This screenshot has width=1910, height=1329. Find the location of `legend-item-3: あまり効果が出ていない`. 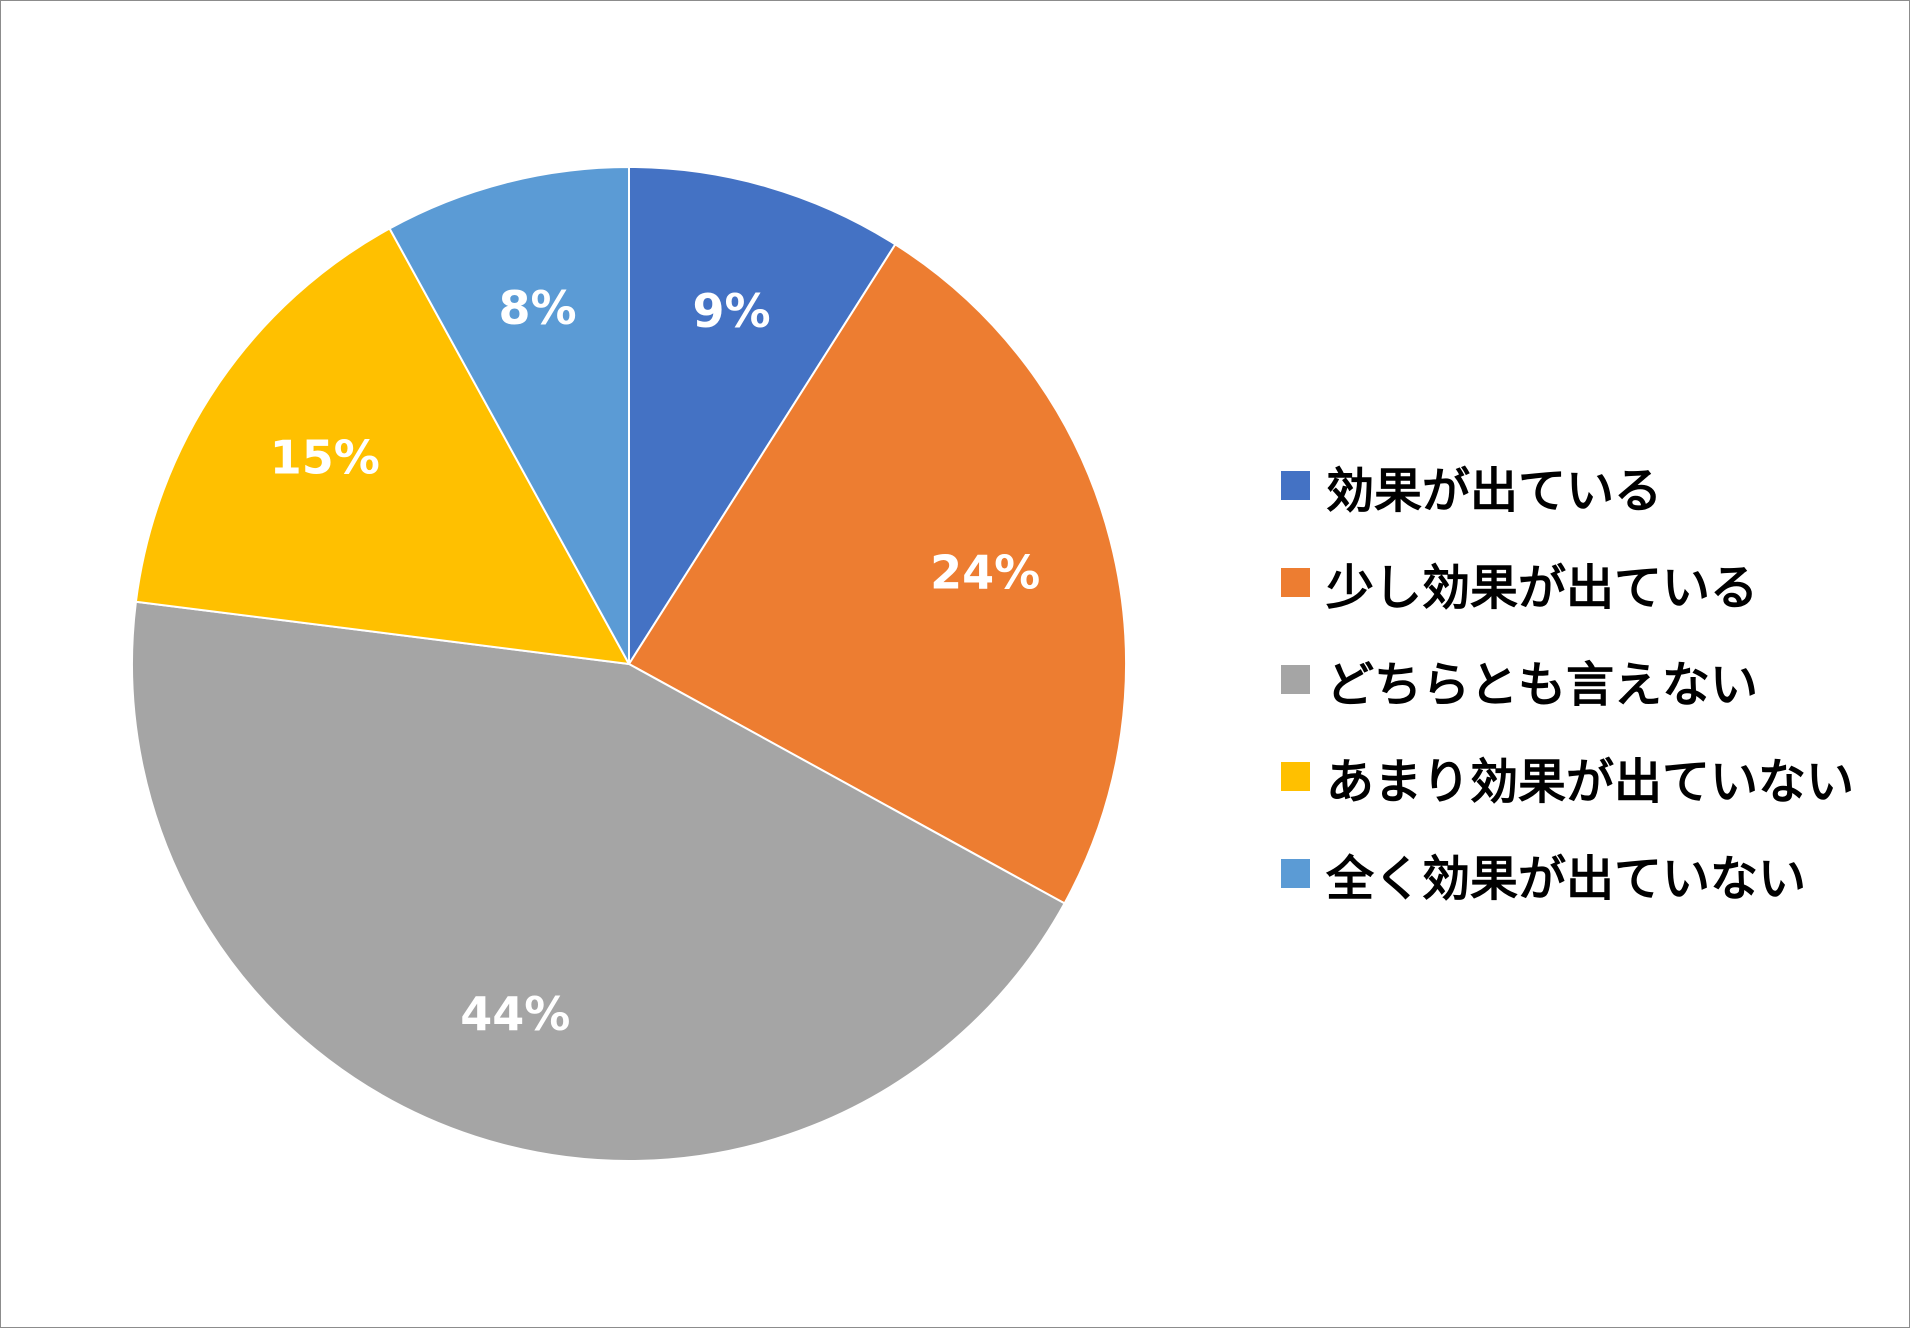

legend-item-3: あまり効果が出ていない is located at coordinates (1567, 776).